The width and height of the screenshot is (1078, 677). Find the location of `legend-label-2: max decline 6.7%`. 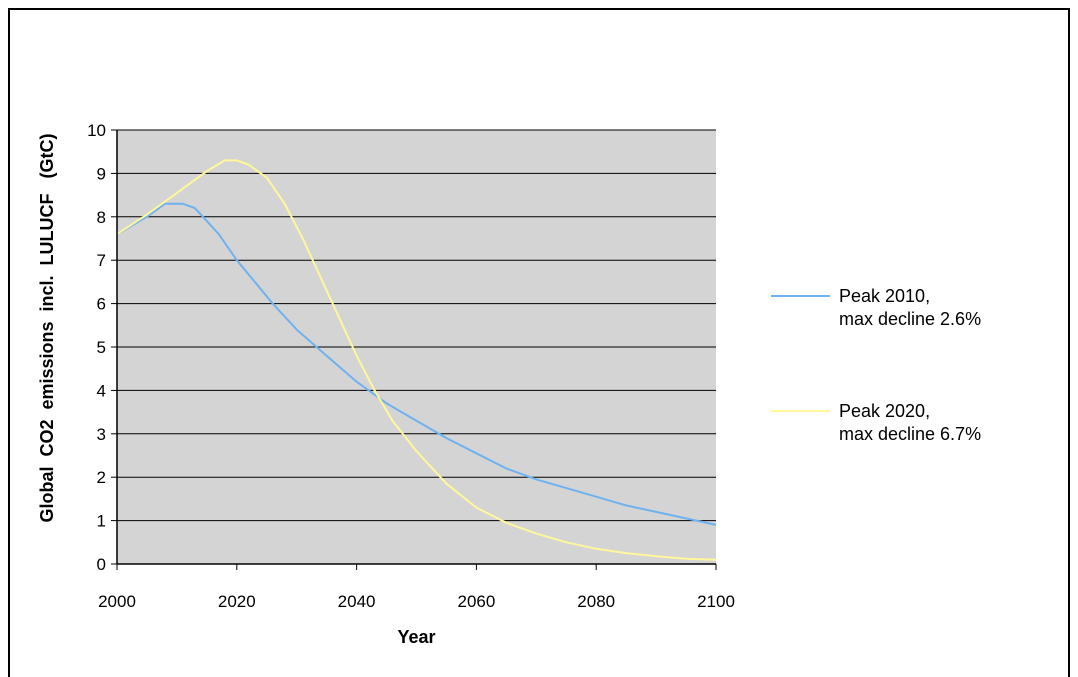

legend-label-2: max decline 6.7% is located at coordinates (910, 434).